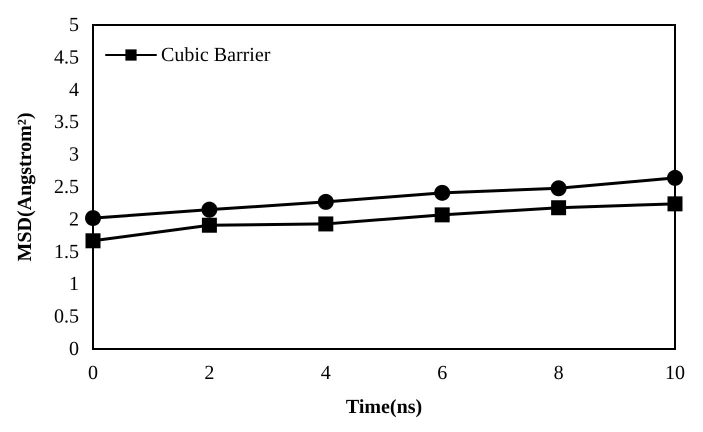  Describe the element at coordinates (74, 219) in the screenshot. I see `y-tick-label: 2` at that location.